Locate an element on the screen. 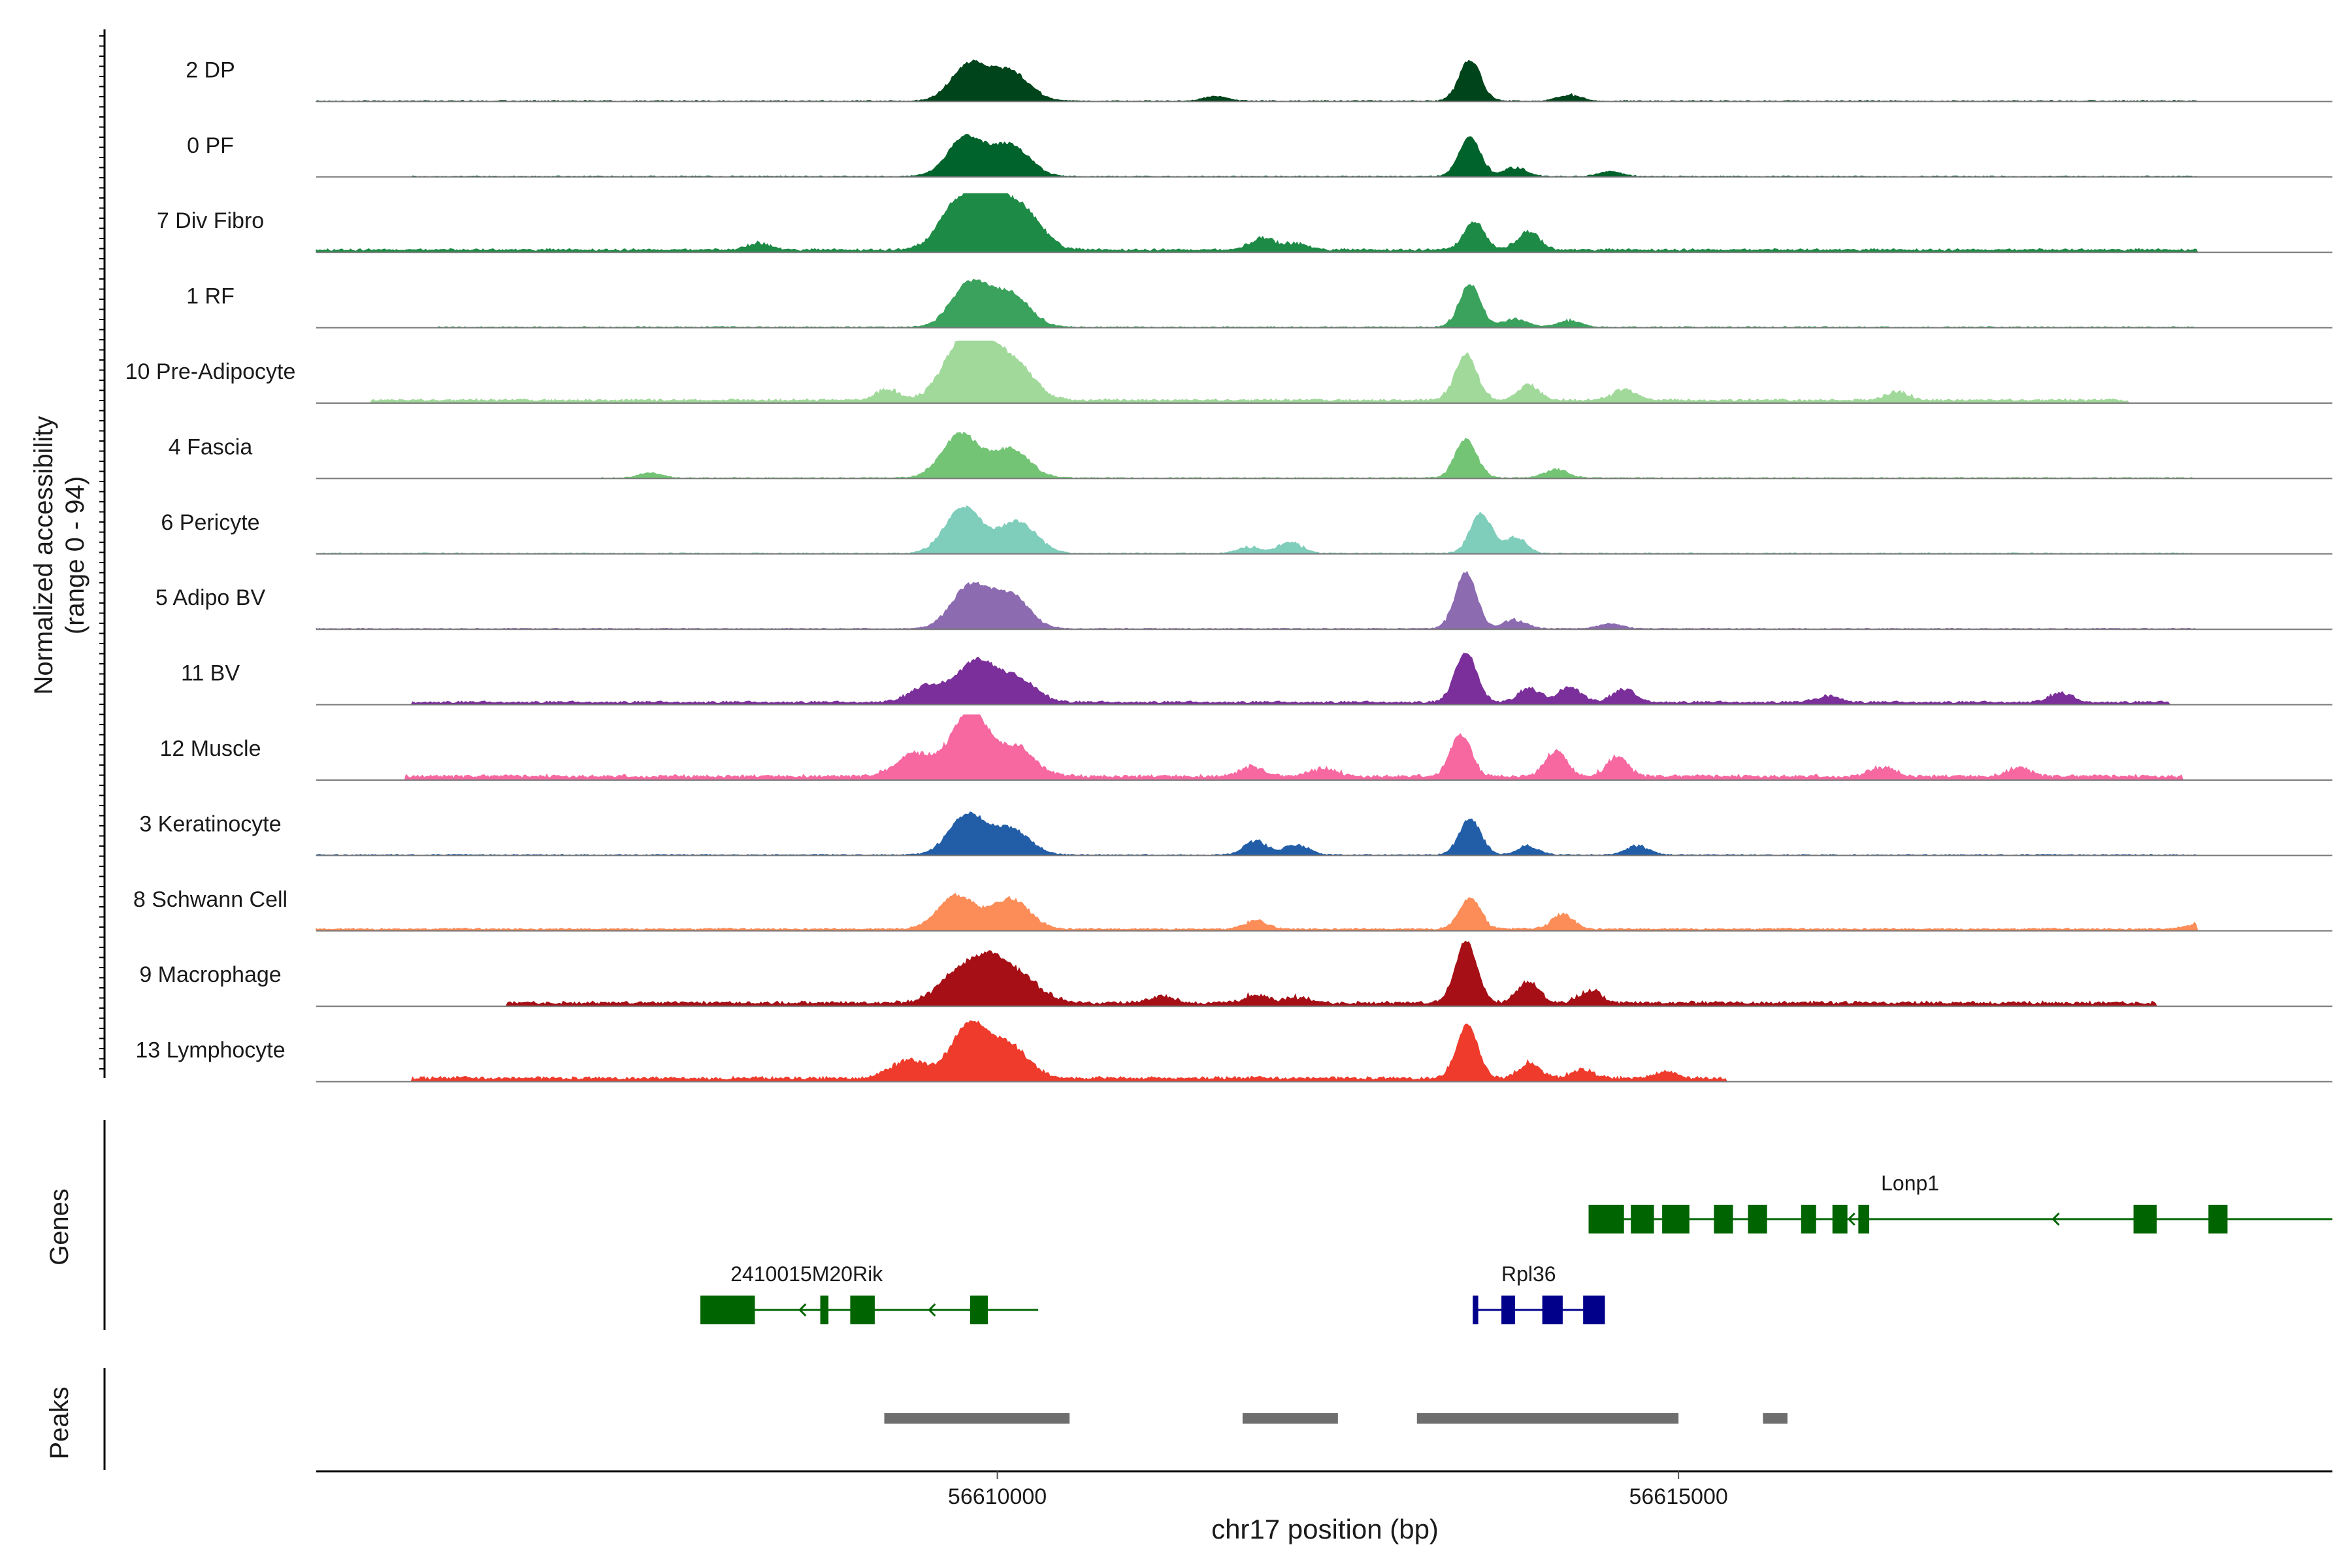  track-11-bv: 11 BV is located at coordinates (1256, 679).